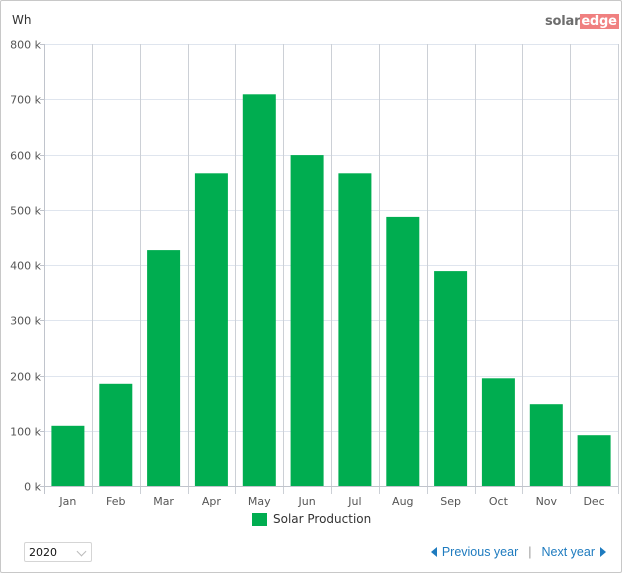  What do you see at coordinates (402, 501) in the screenshot?
I see `x-tick-label: Aug` at bounding box center [402, 501].